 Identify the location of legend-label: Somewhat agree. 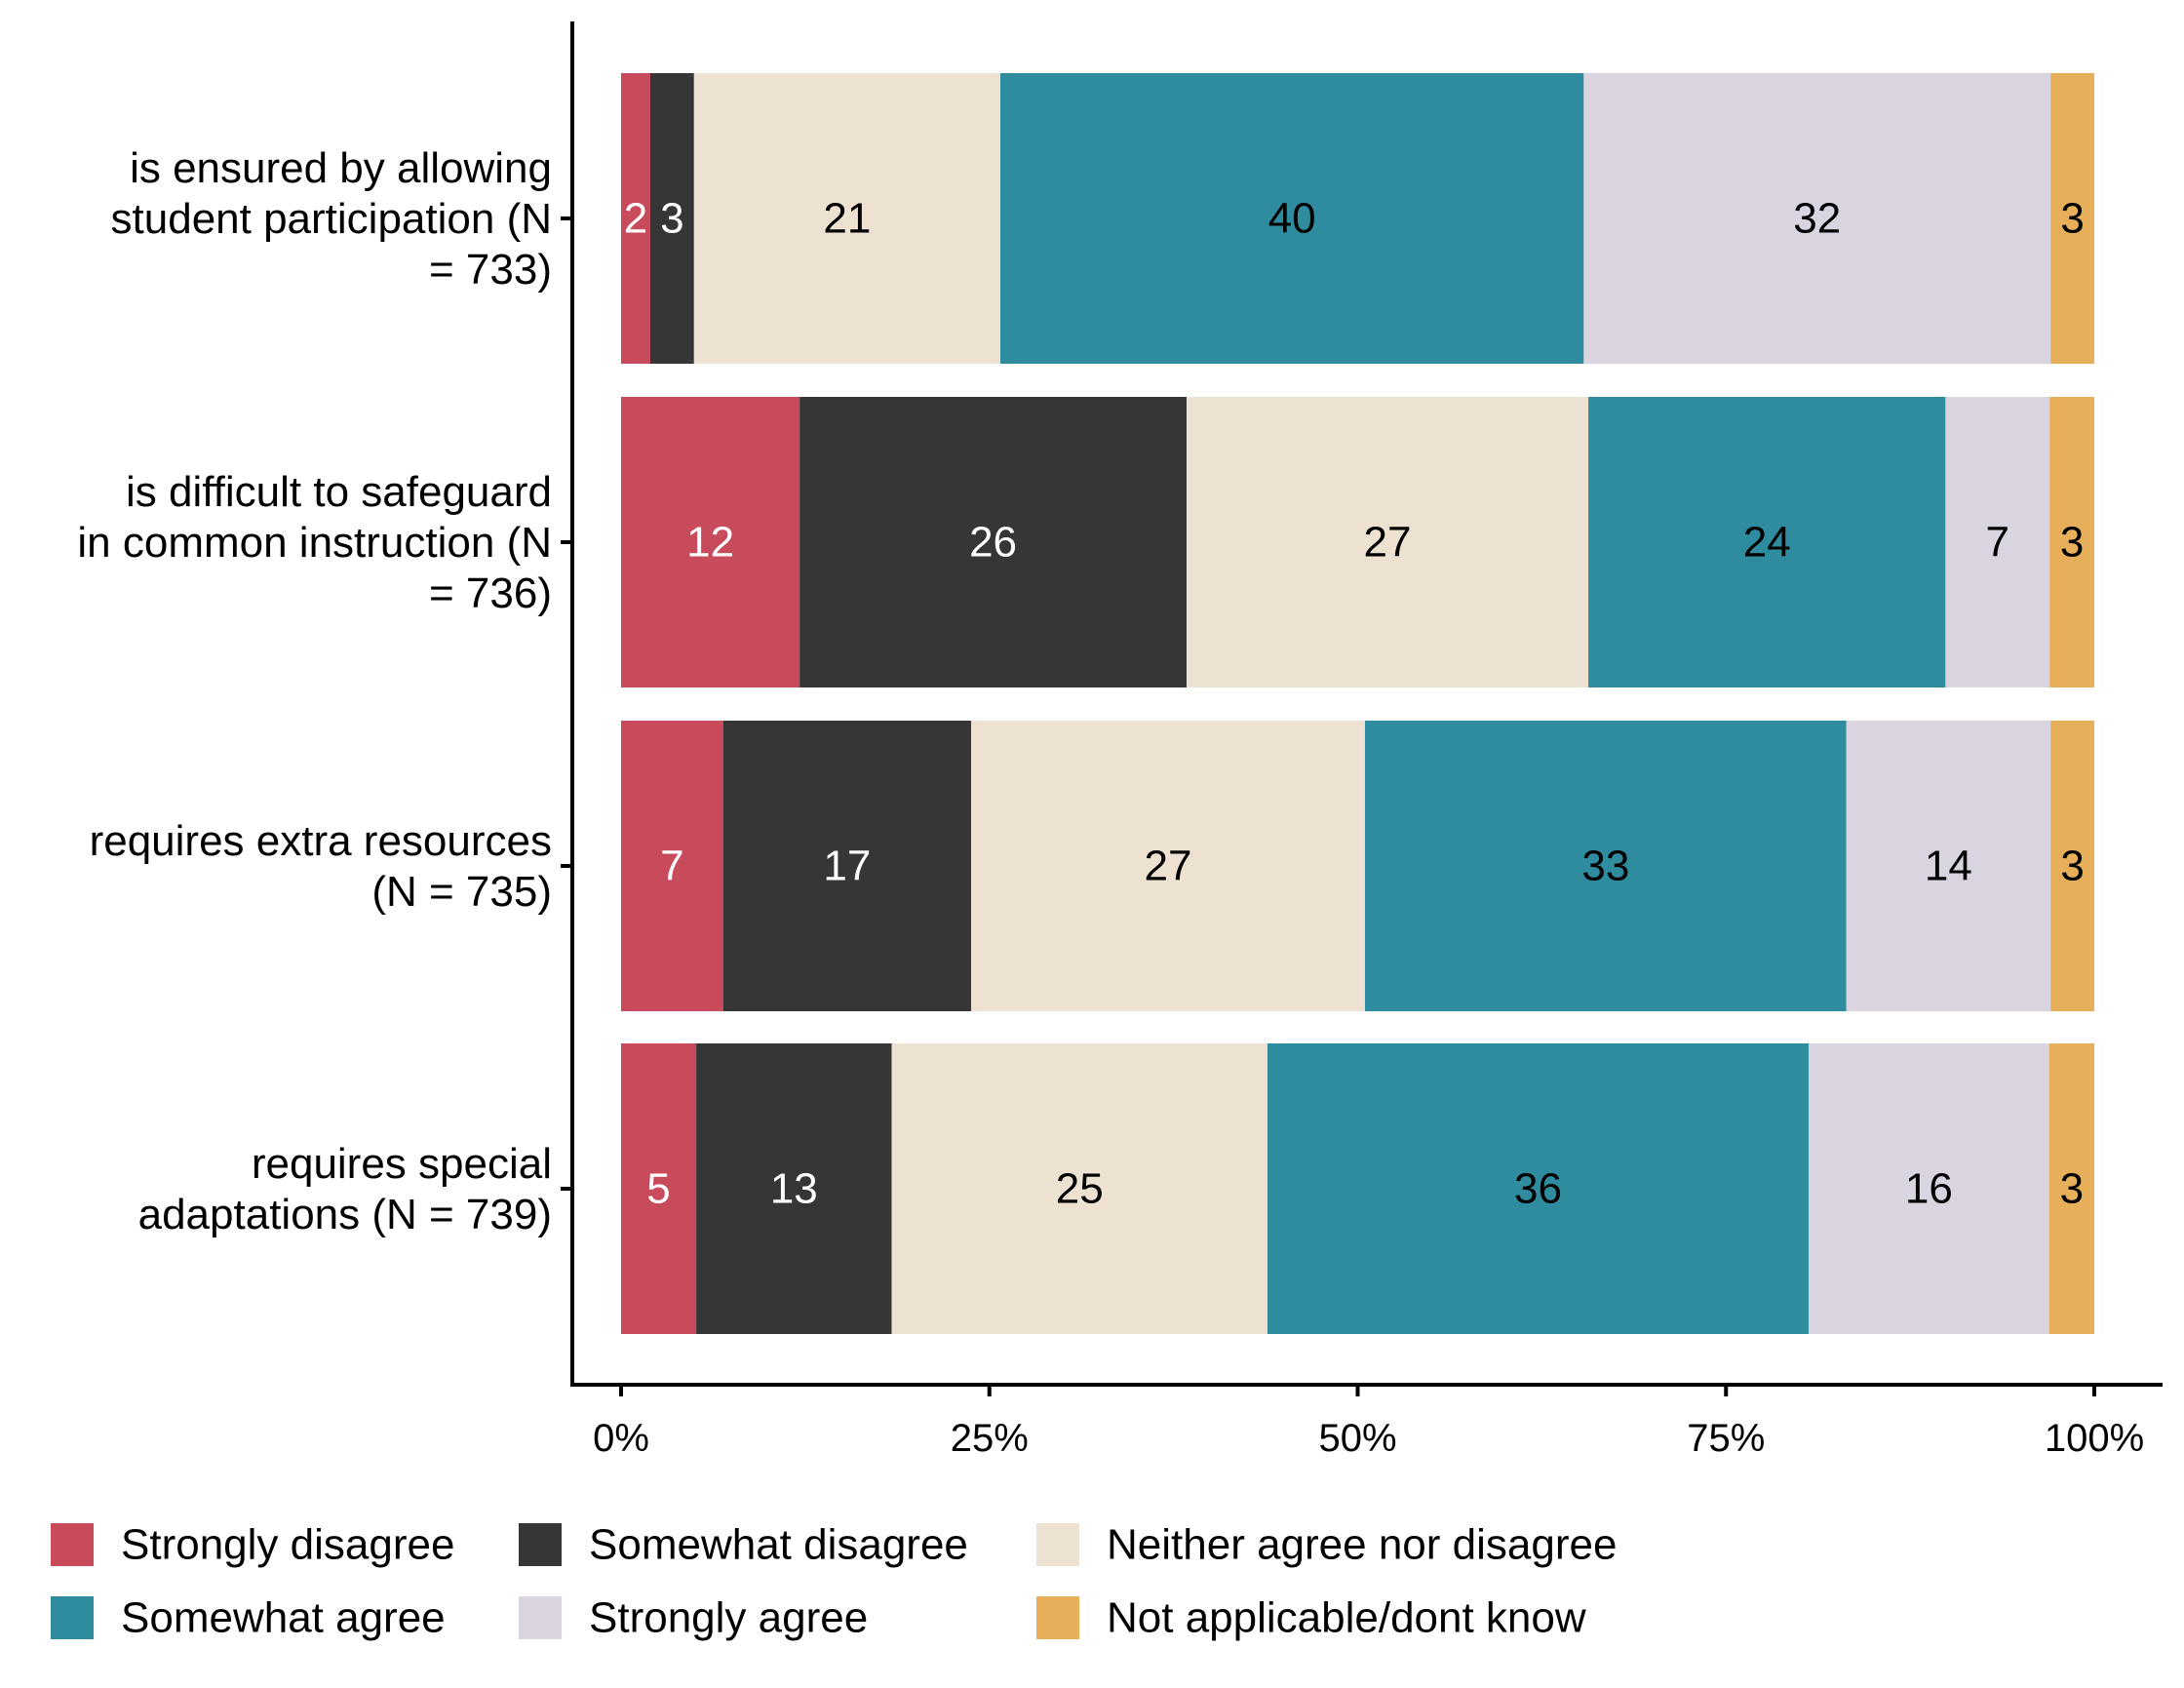
(283, 1618).